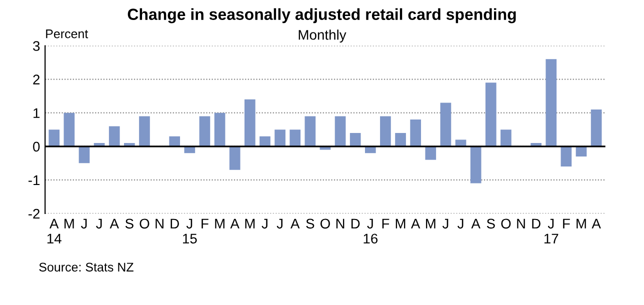 The width and height of the screenshot is (644, 305). I want to click on source-note: Source: Stats NZ, so click(86, 267).